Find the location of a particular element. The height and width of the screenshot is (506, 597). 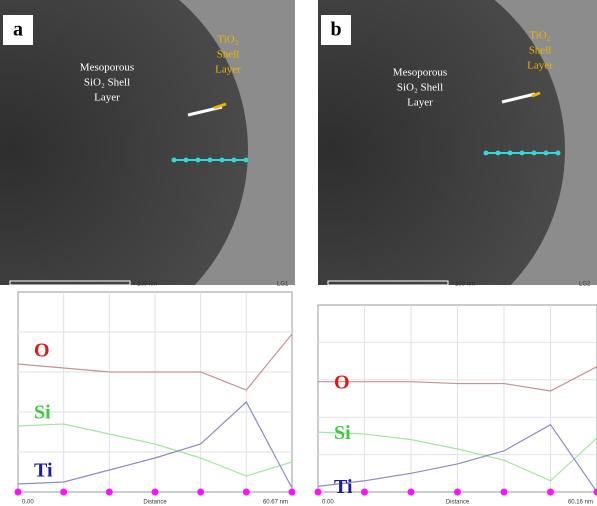

panel-label: a is located at coordinates (18, 30).